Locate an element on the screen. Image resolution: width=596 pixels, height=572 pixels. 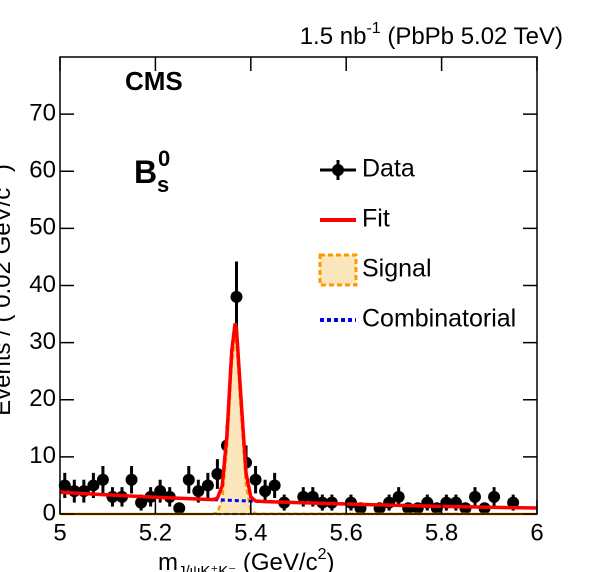
experiment-label: CMS is located at coordinates (154, 81).